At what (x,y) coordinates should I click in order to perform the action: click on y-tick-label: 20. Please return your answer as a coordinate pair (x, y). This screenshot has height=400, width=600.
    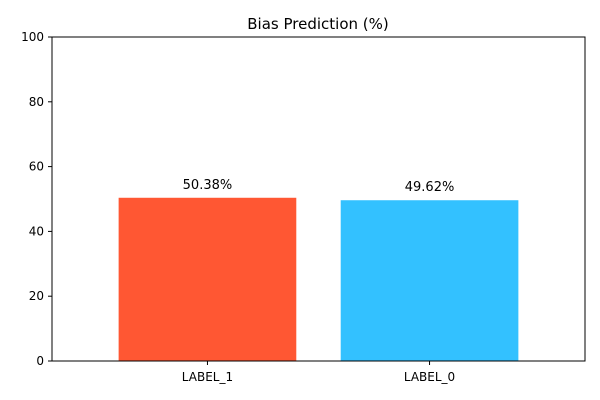
    Looking at the image, I should click on (36, 296).